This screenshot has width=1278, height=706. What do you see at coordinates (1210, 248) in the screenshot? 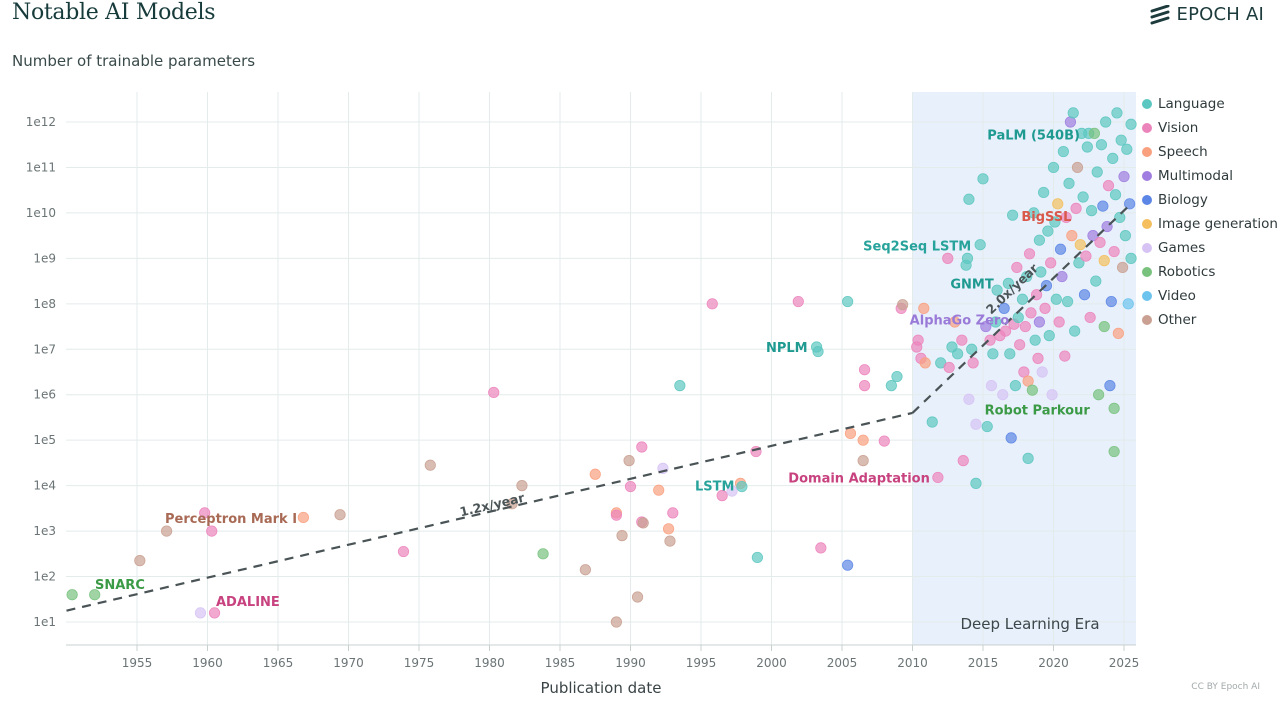
I see `legend-item-games: Games` at bounding box center [1210, 248].